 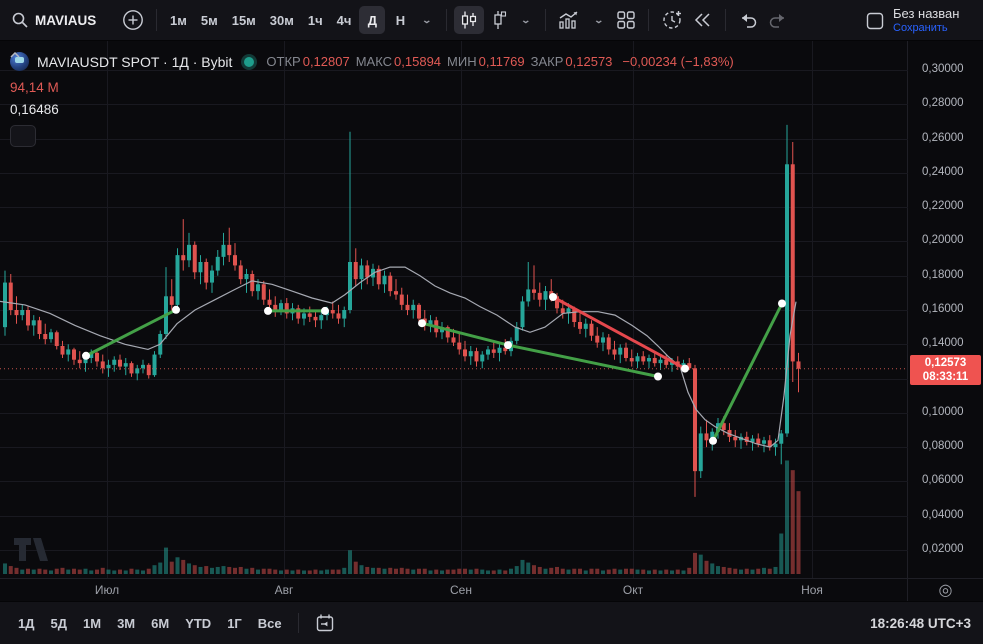 What do you see at coordinates (454, 589) in the screenshot?
I see `time-axis: Июл Авг Сен Окт Ноя` at bounding box center [454, 589].